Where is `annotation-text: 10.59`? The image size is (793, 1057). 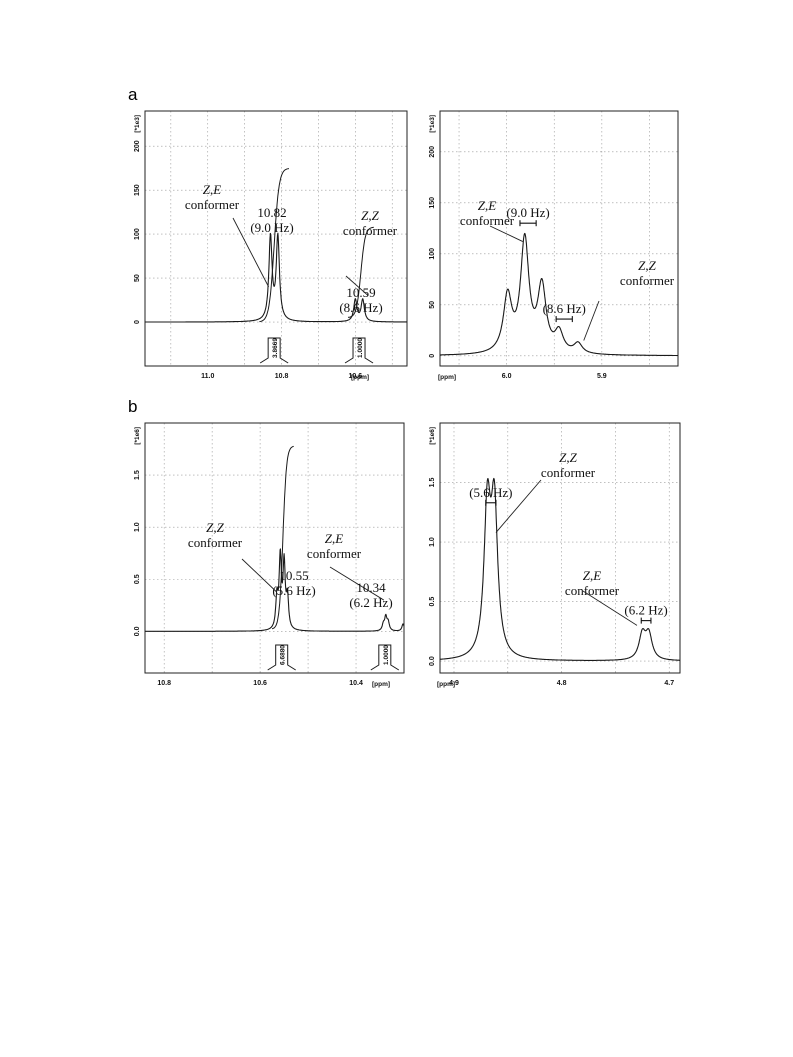 annotation-text: 10.59 is located at coordinates (360, 292).